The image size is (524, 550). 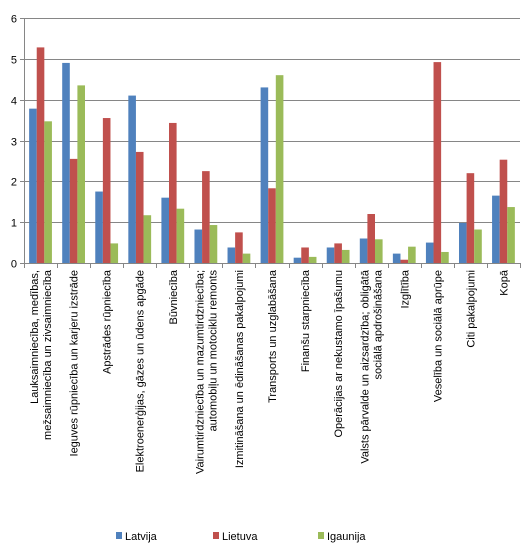 What do you see at coordinates (174, 296) in the screenshot?
I see `x-tick-label: Būvniecība` at bounding box center [174, 296].